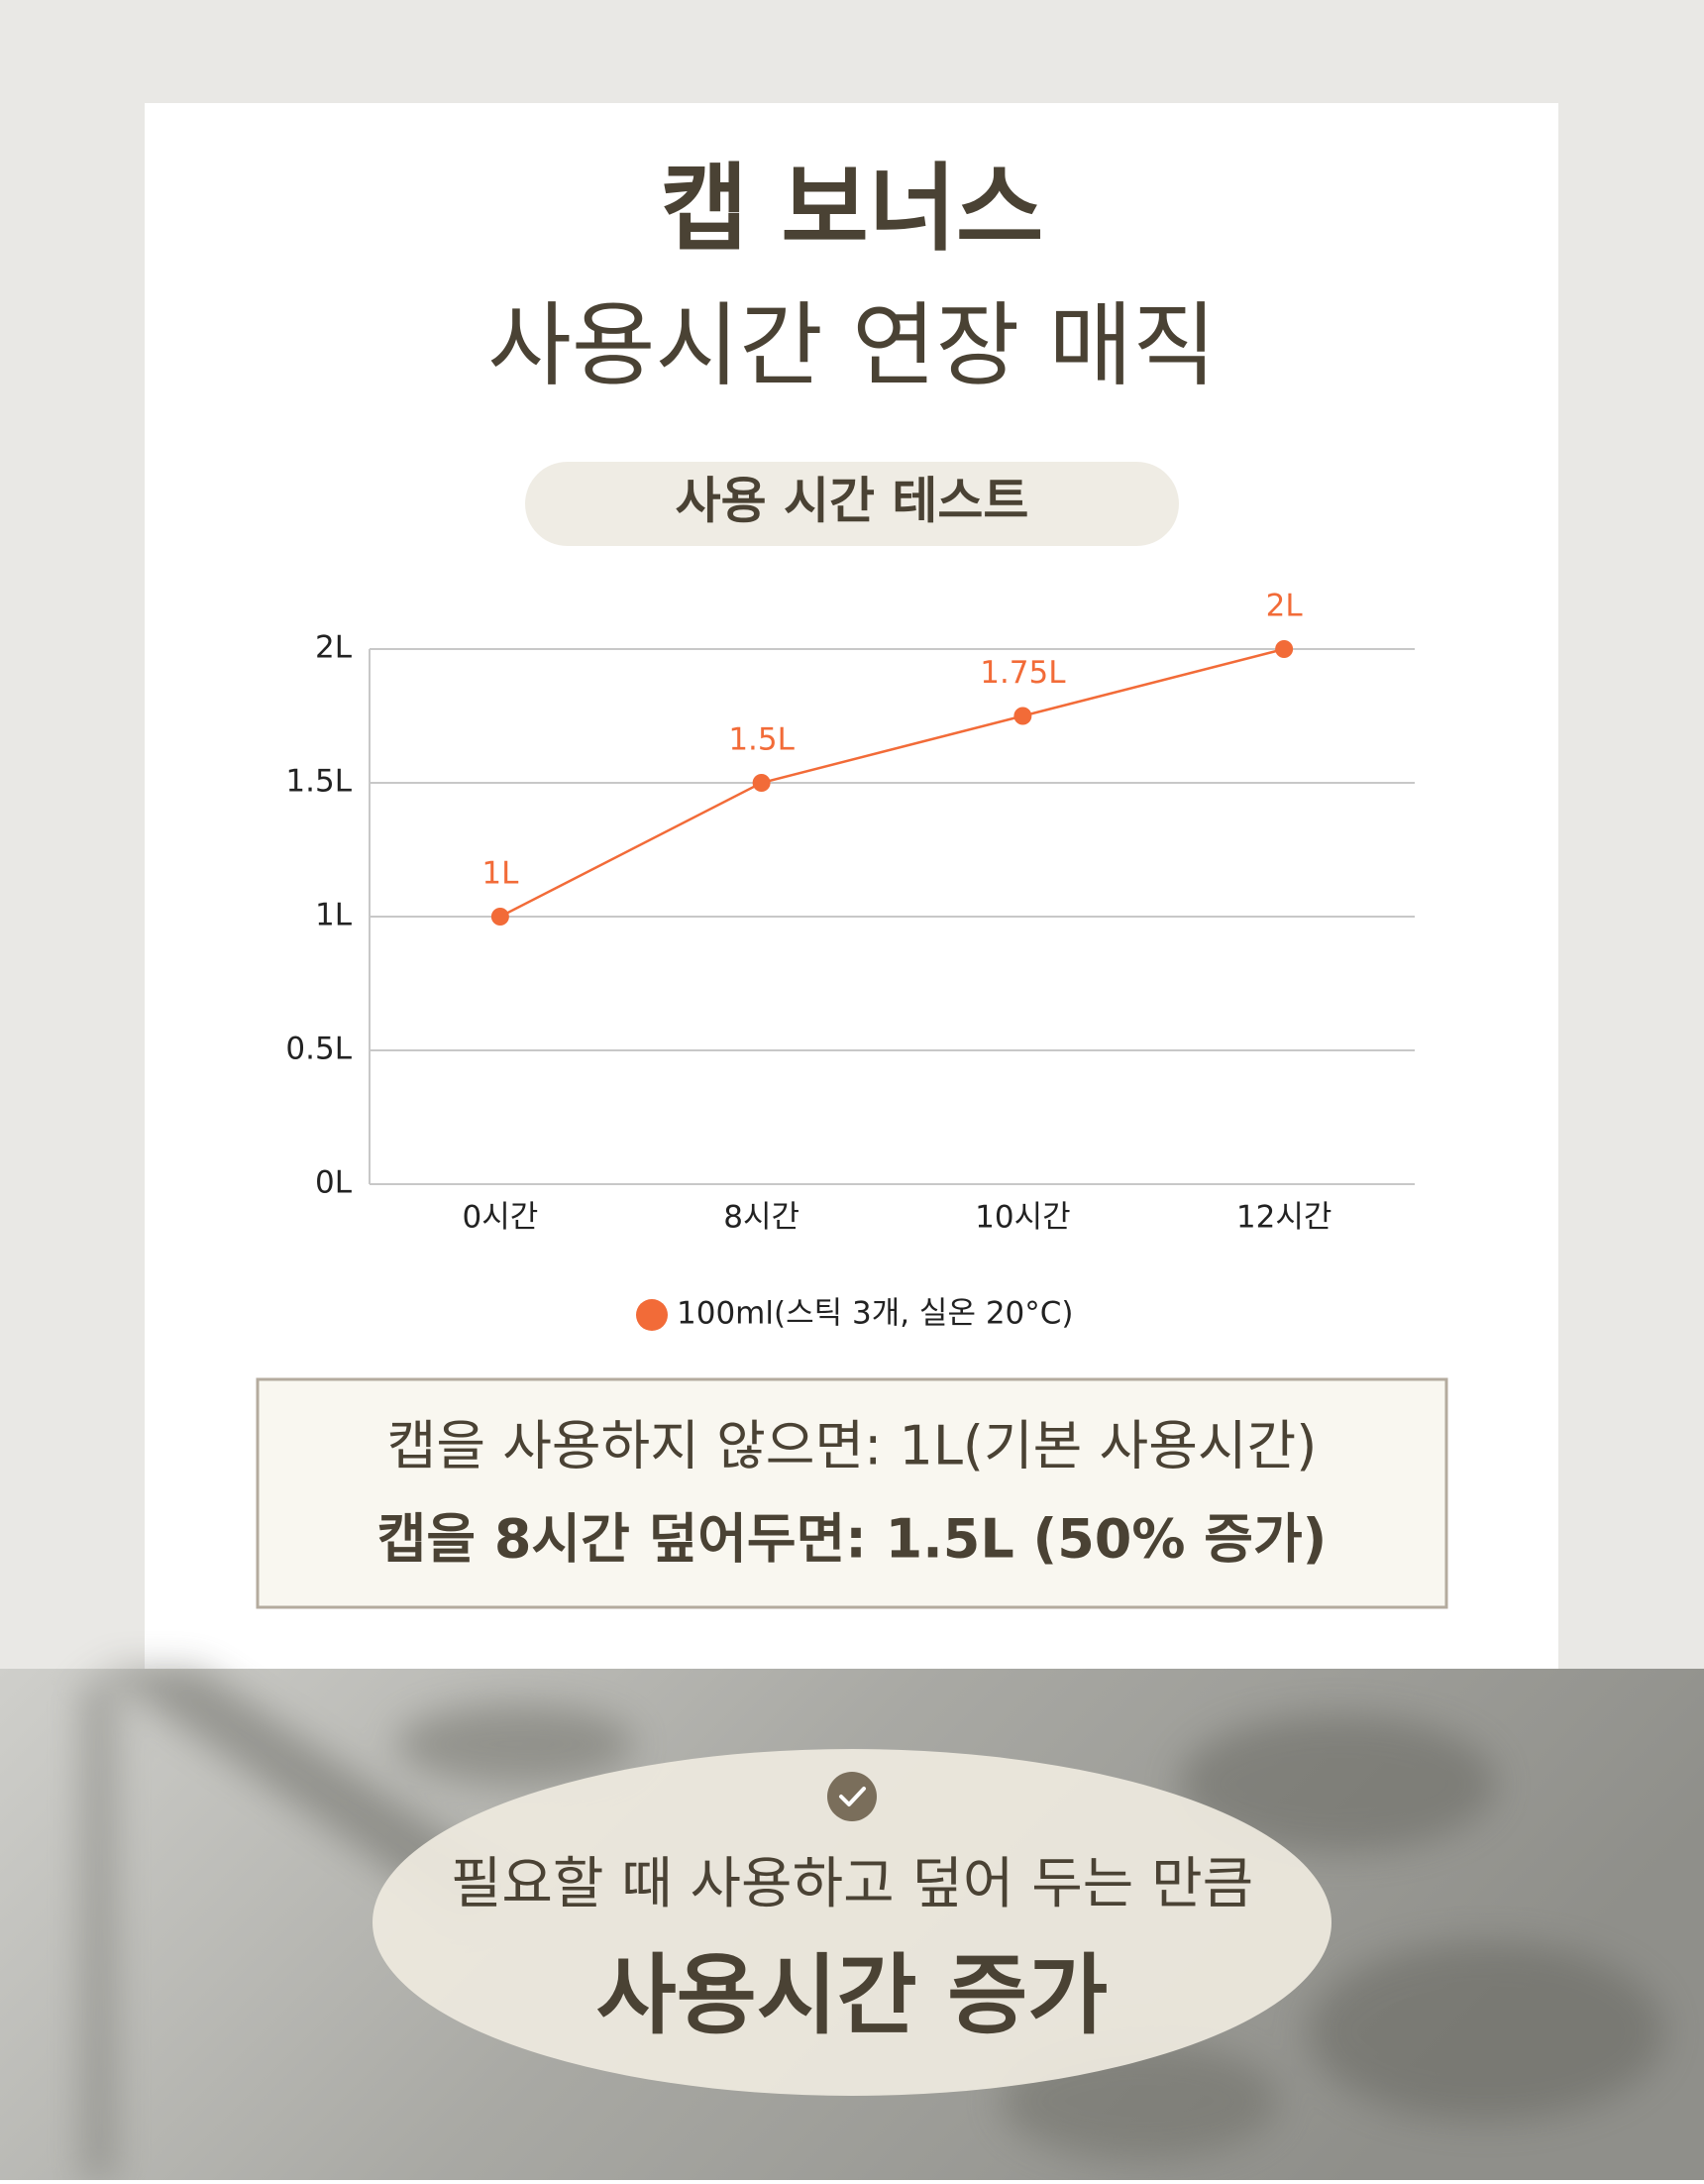  I want to click on y-tick-label: 2L, so click(334, 648).